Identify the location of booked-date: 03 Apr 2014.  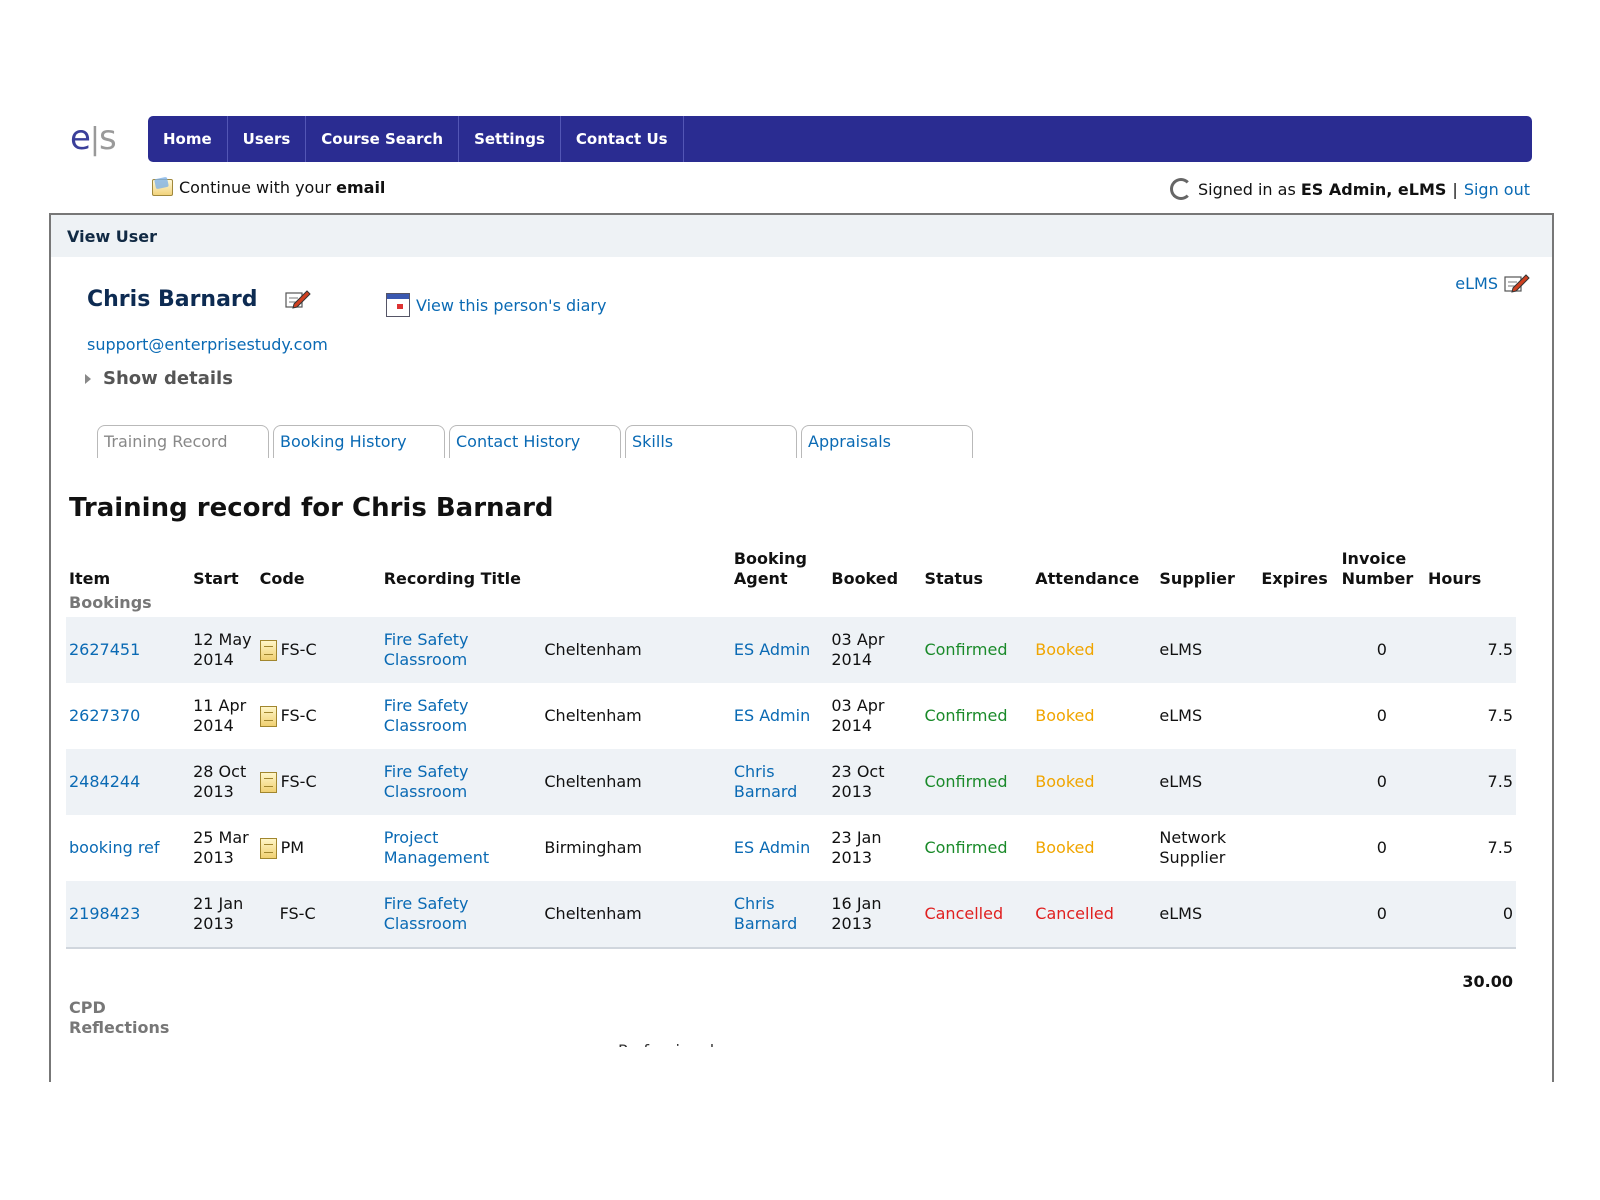
(858, 715).